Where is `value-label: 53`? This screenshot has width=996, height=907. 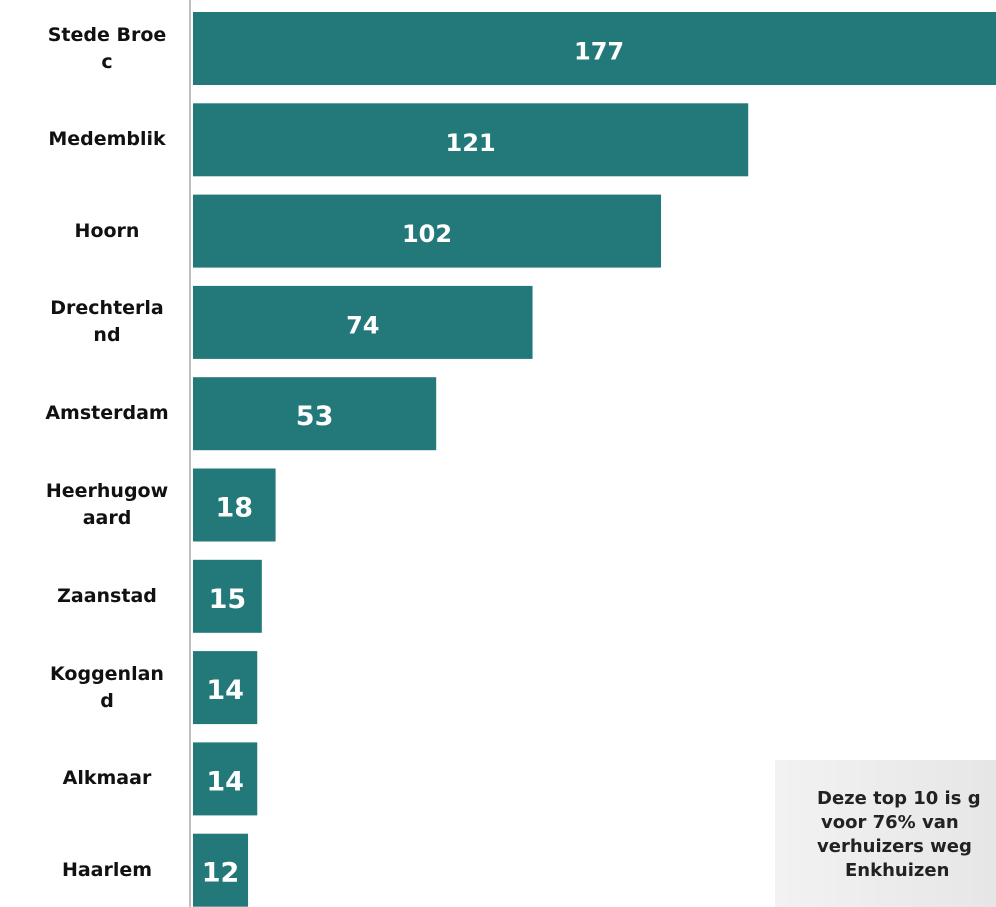
value-label: 53 is located at coordinates (315, 416).